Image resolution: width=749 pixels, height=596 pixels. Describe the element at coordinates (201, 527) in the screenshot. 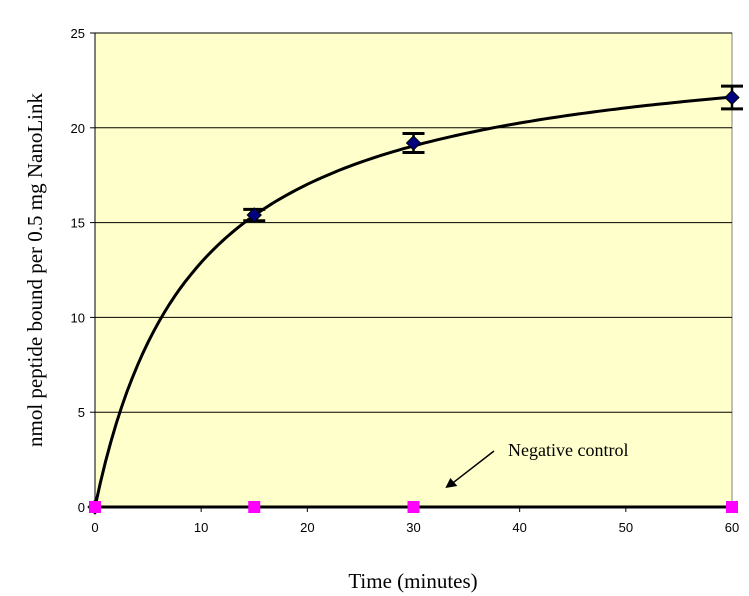

I see `x-tick-label: 10` at that location.